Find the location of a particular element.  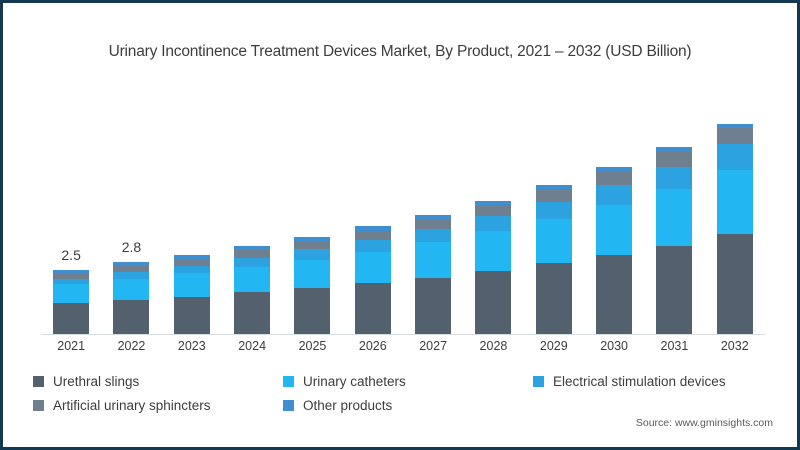

source-attribution: Source: www.gminsights.com is located at coordinates (704, 423).